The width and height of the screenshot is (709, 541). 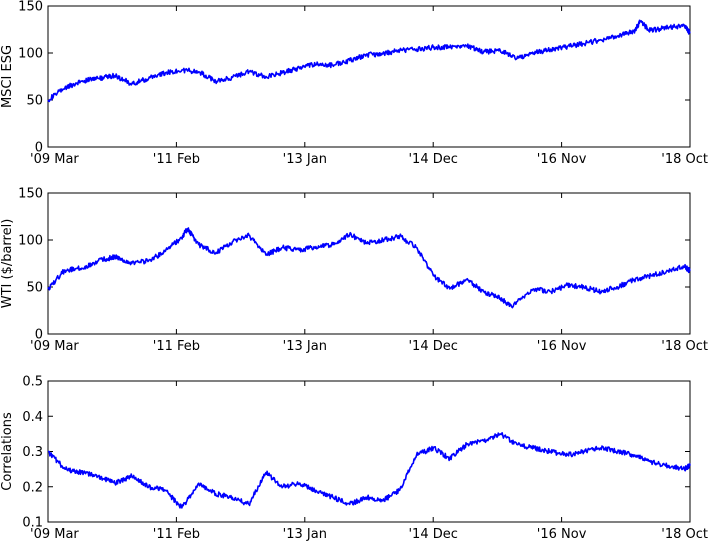 What do you see at coordinates (32, 382) in the screenshot?
I see `y-tick-label: 0.5` at bounding box center [32, 382].